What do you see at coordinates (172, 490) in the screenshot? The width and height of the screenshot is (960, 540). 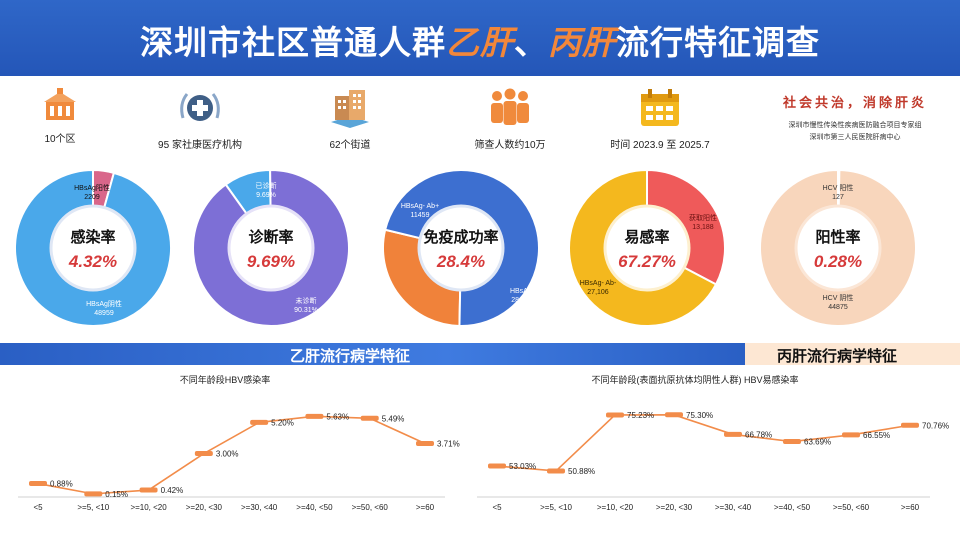 I see `data-label: 0.42%` at bounding box center [172, 490].